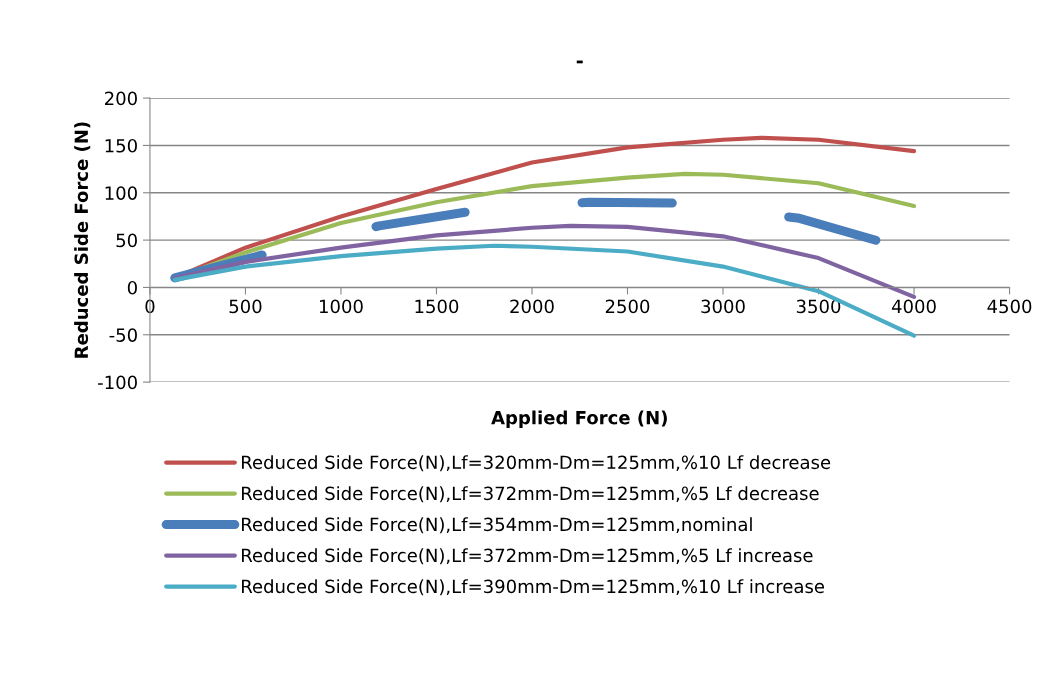 The image size is (1056, 686). What do you see at coordinates (536, 463) in the screenshot?
I see `legend-label: Reduced Side Force(N),Lf=320mm-Dm=125mm,%10 Lf decrease` at bounding box center [536, 463].